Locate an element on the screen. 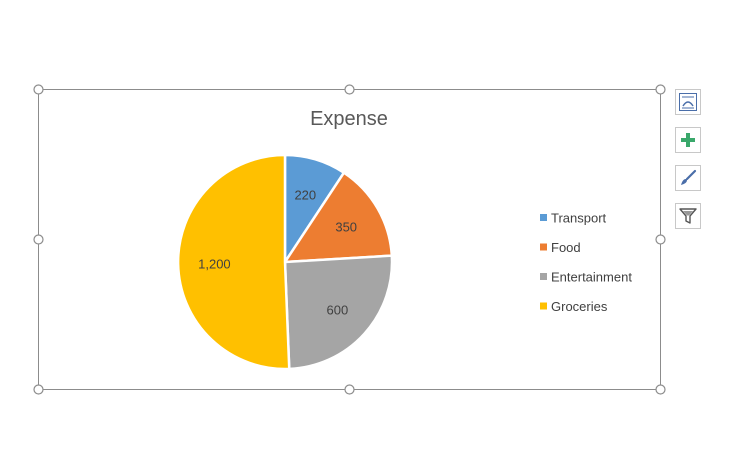 This screenshot has height=464, width=744. chart-title: Expense is located at coordinates (349, 119).